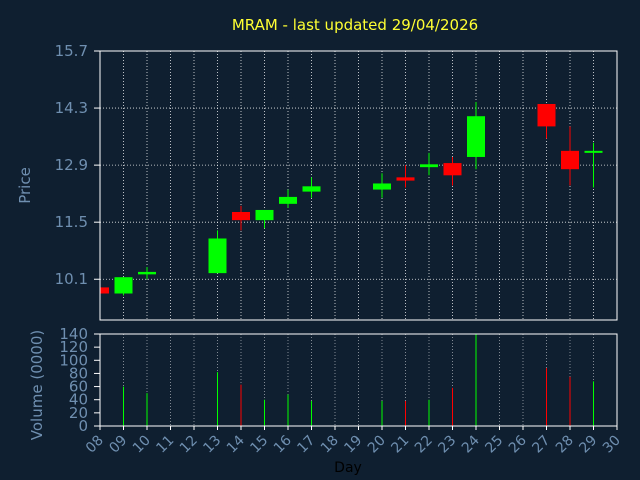 The image size is (640, 480). I want to click on price-axis-label: Price, so click(25, 185).